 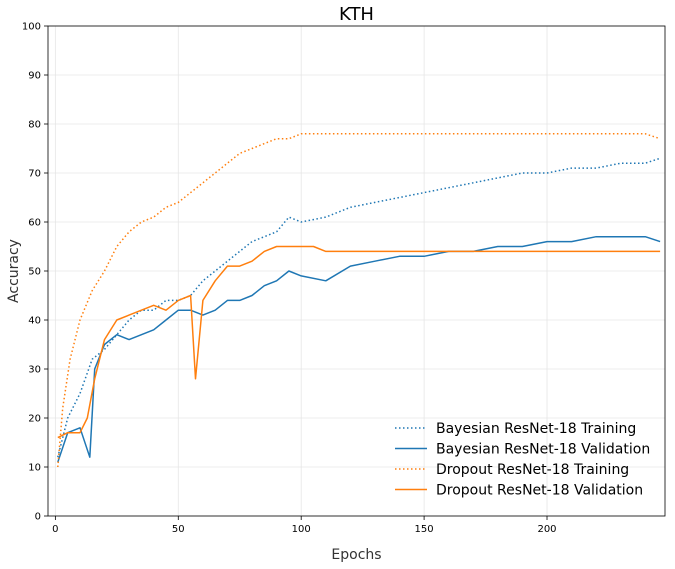 What do you see at coordinates (543, 450) in the screenshot?
I see `legend-entry: Bayesian ResNet-18 Validation` at bounding box center [543, 450].